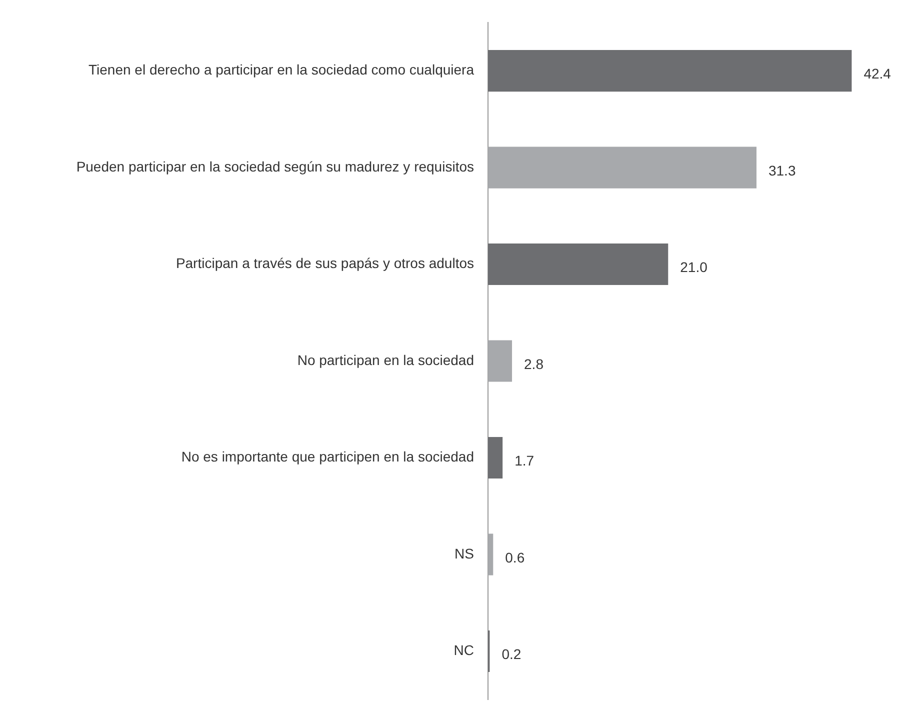 The height and width of the screenshot is (722, 904). What do you see at coordinates (694, 267) in the screenshot?
I see `data-label: 21.0` at bounding box center [694, 267].